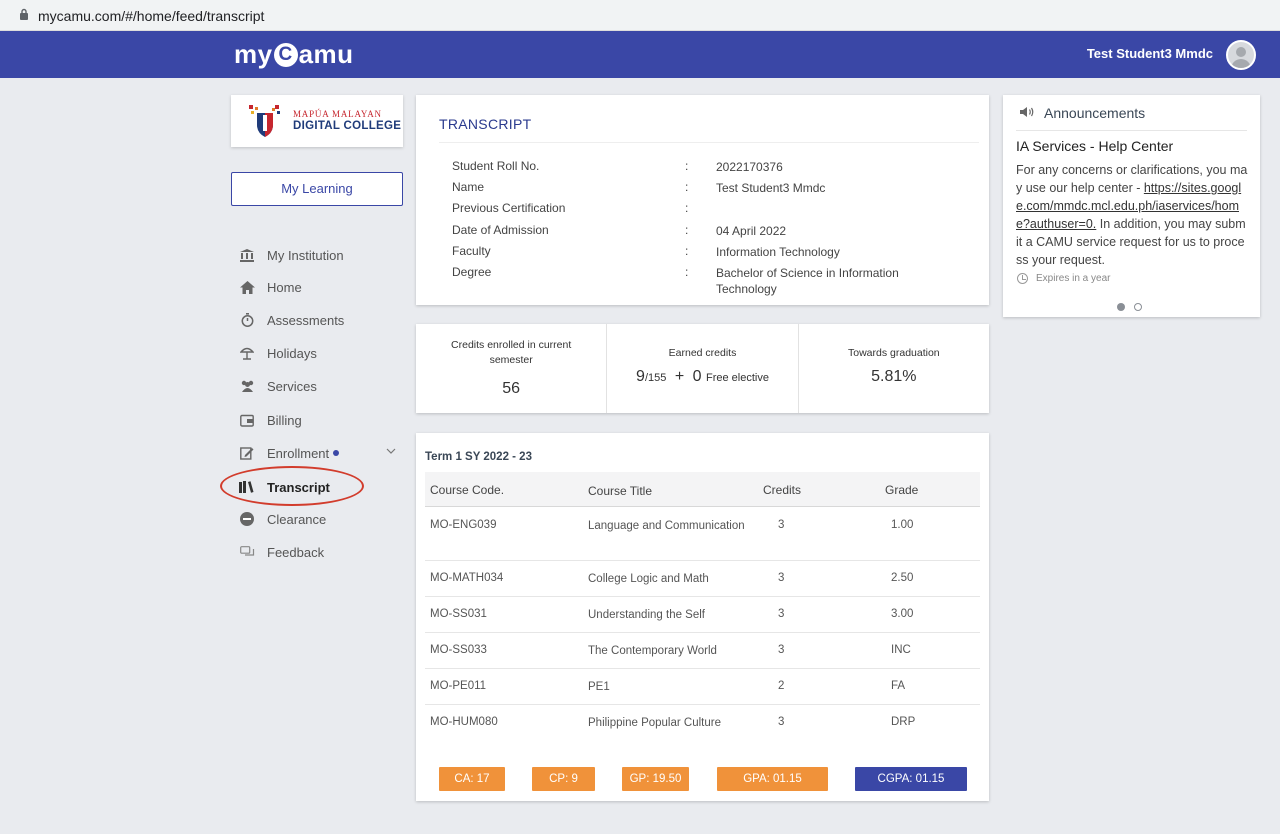 The image size is (1280, 834). What do you see at coordinates (323, 320) in the screenshot?
I see `sidebar-item-assessments: Assessments` at bounding box center [323, 320].